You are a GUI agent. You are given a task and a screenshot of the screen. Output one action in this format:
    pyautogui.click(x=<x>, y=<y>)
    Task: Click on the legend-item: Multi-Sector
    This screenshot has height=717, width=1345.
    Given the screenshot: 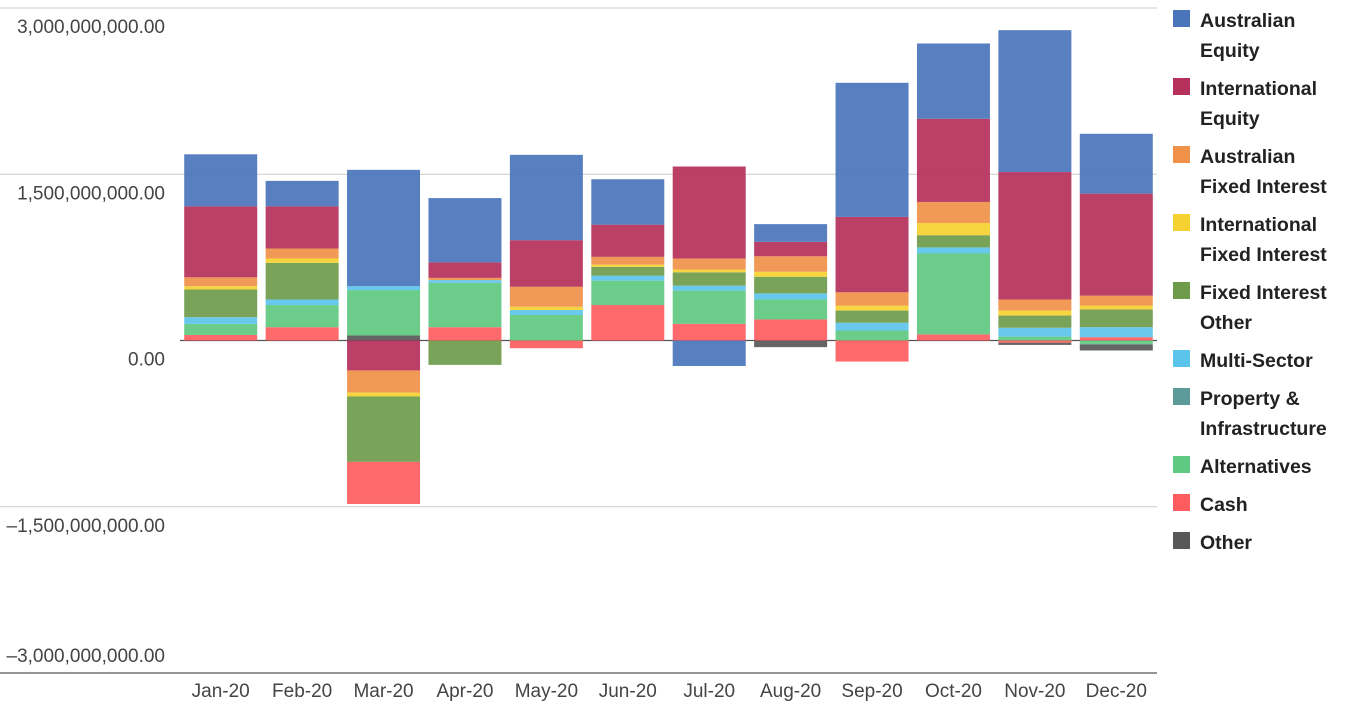 What is the action you would take?
    pyautogui.click(x=1258, y=361)
    